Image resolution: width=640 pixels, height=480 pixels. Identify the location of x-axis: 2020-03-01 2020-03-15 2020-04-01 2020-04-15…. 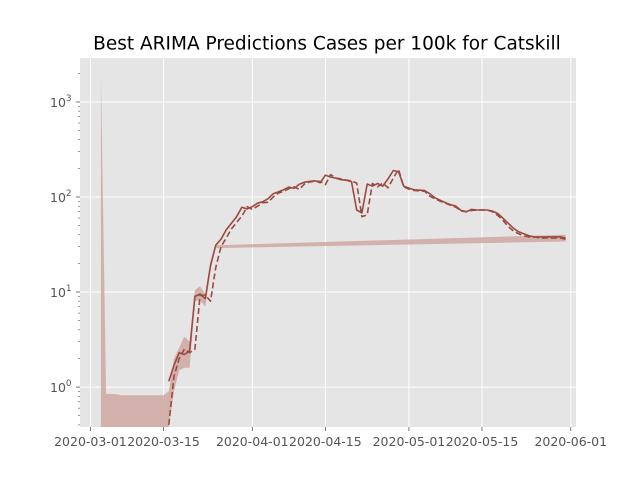
(330, 438).